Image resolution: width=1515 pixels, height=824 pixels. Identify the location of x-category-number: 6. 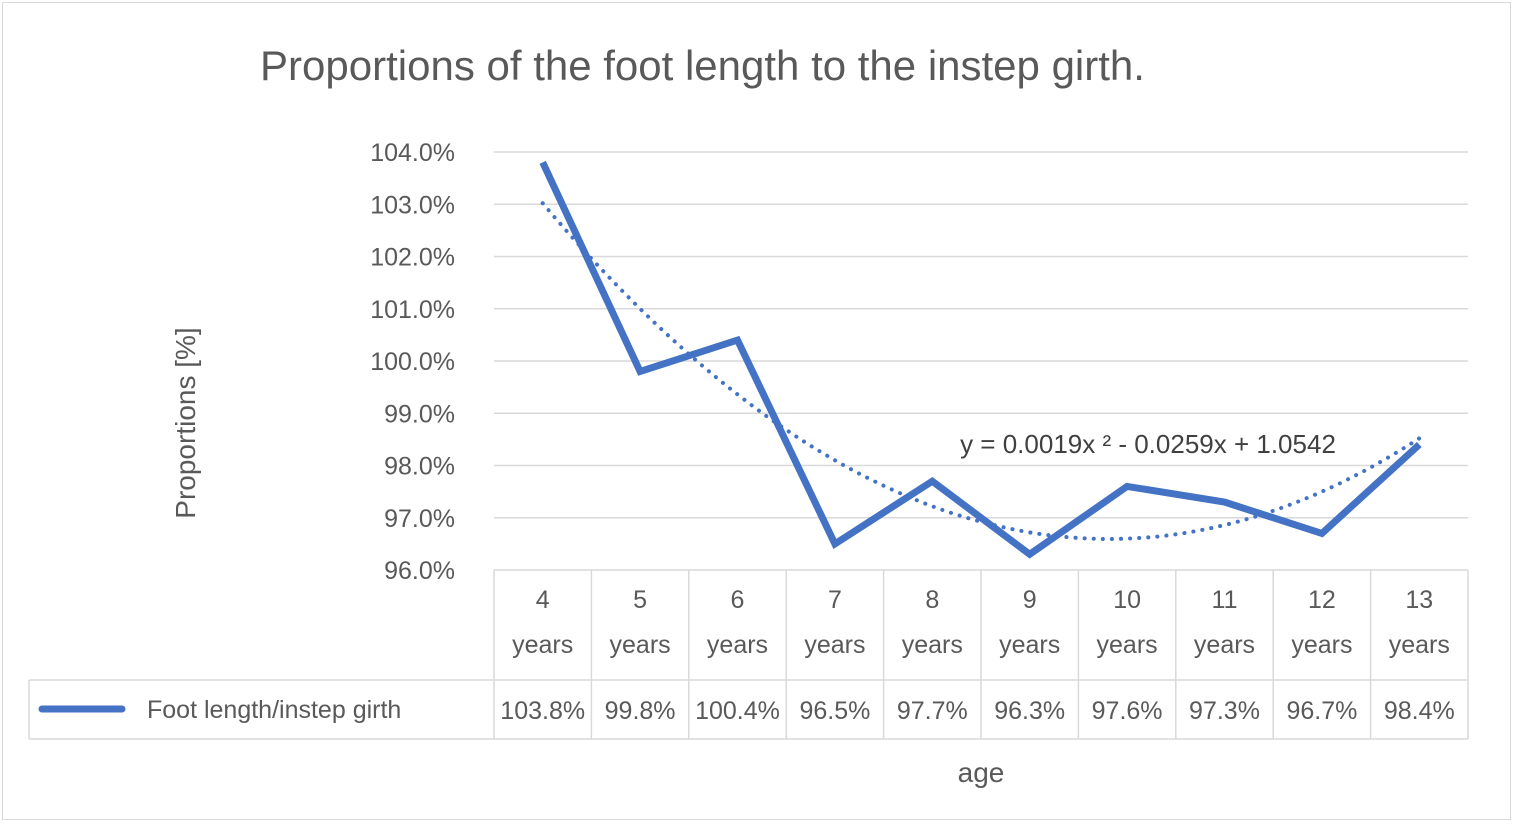
(738, 600).